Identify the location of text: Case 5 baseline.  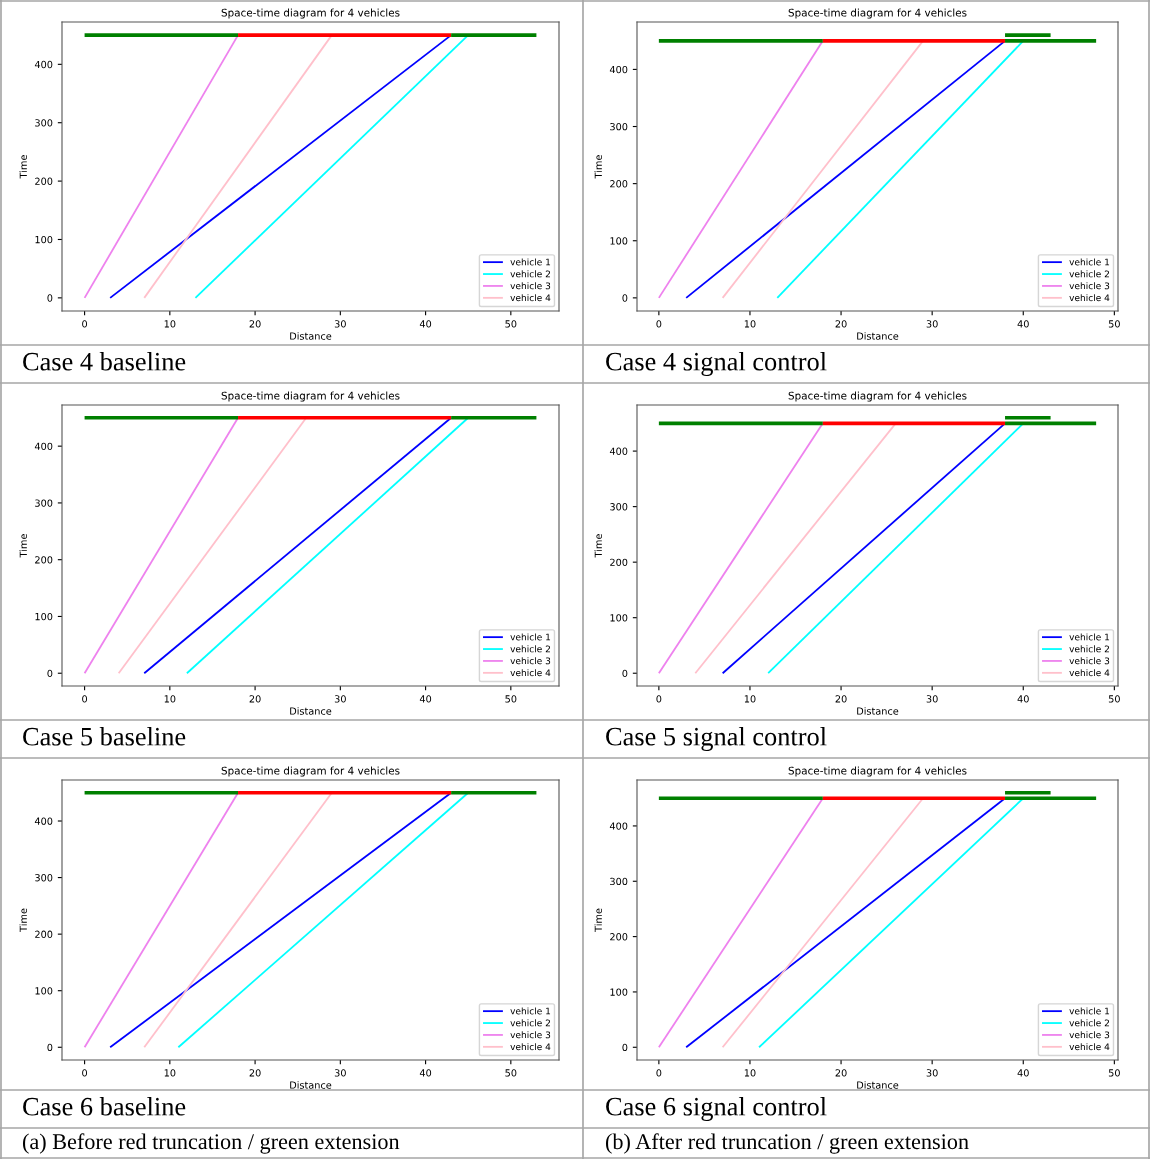
(104, 736).